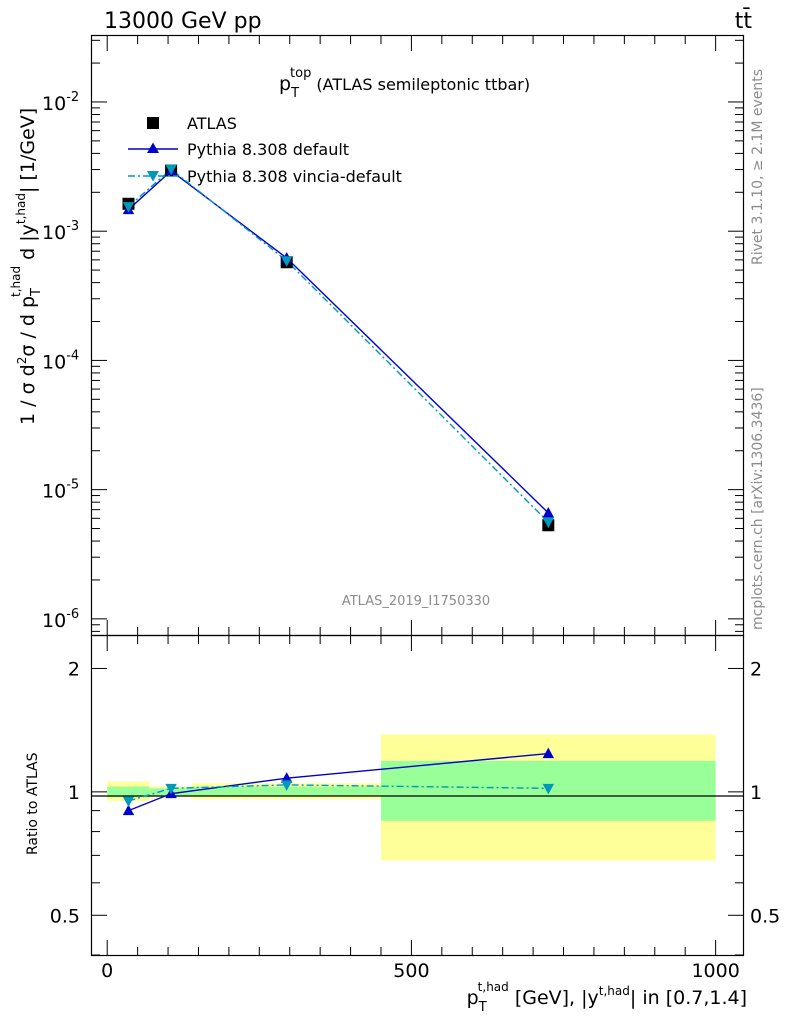  Describe the element at coordinates (715, 971) in the screenshot. I see `xtick-label: 1000` at that location.